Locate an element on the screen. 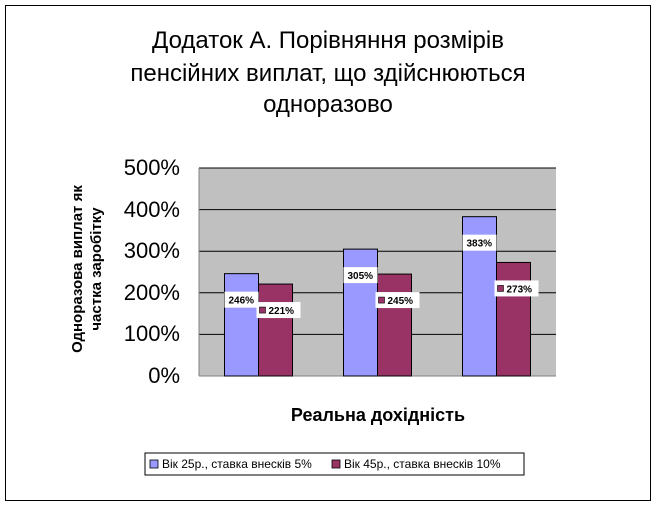  y-tick-label: 0% is located at coordinates (164, 375).